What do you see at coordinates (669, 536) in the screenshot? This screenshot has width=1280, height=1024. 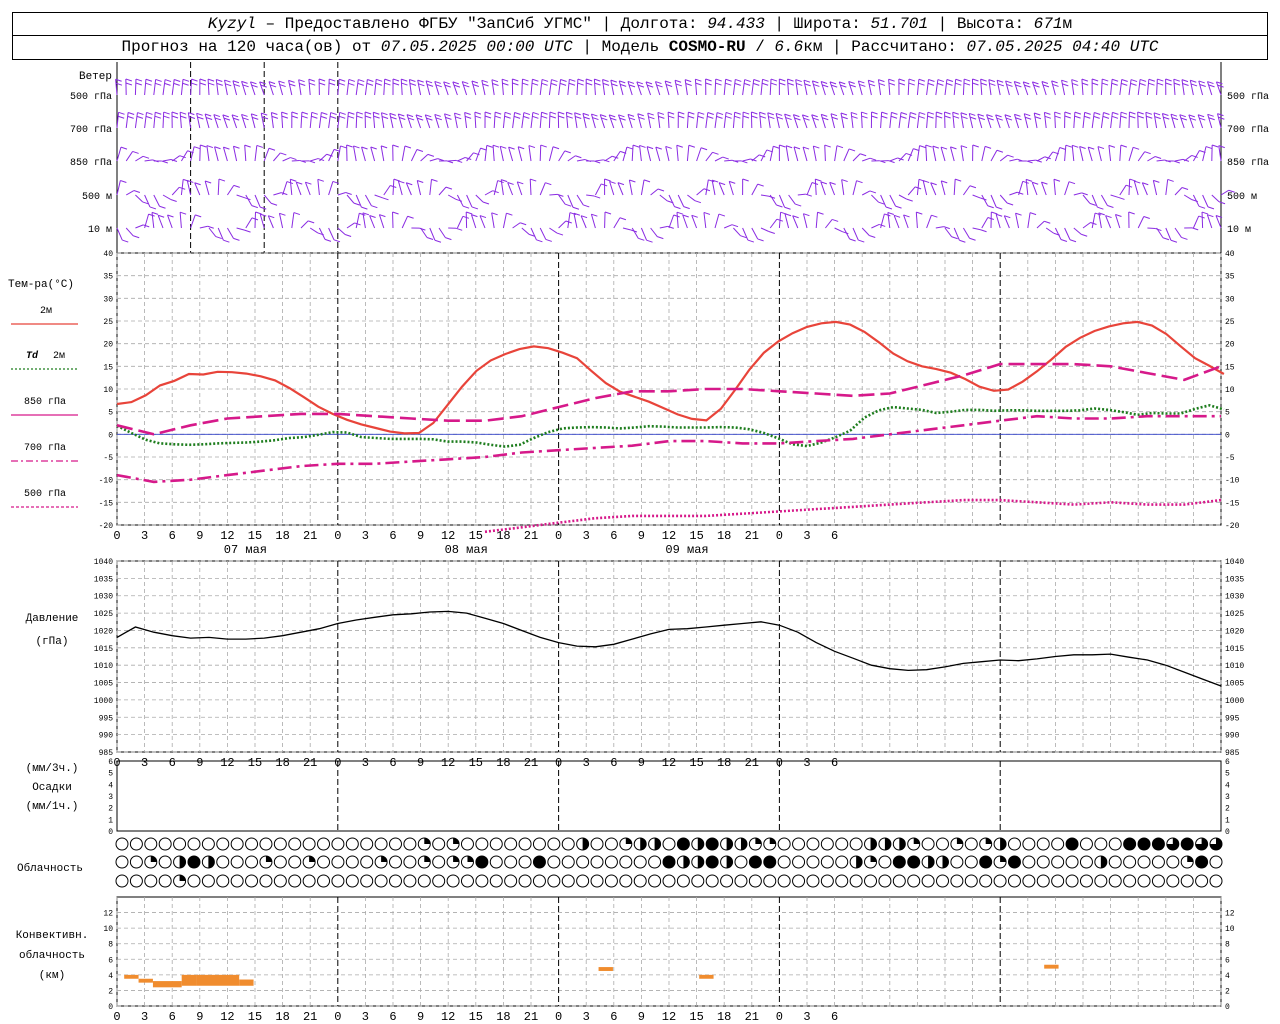 I see `temp-hour-label: 12` at bounding box center [669, 536].